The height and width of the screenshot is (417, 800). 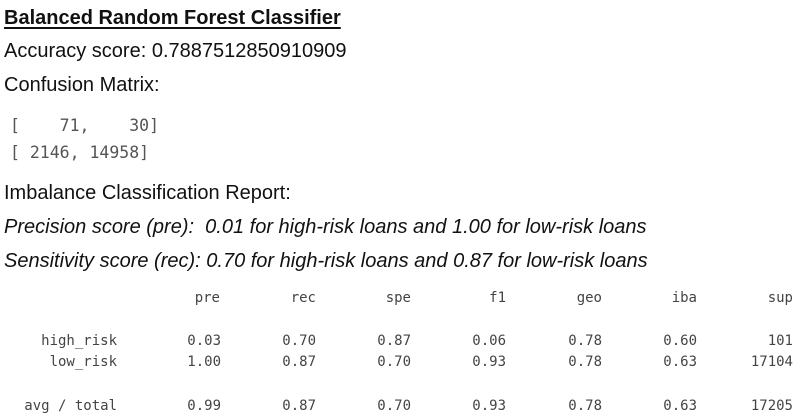 What do you see at coordinates (204, 406) in the screenshot?
I see `table-cell: 0.99` at bounding box center [204, 406].